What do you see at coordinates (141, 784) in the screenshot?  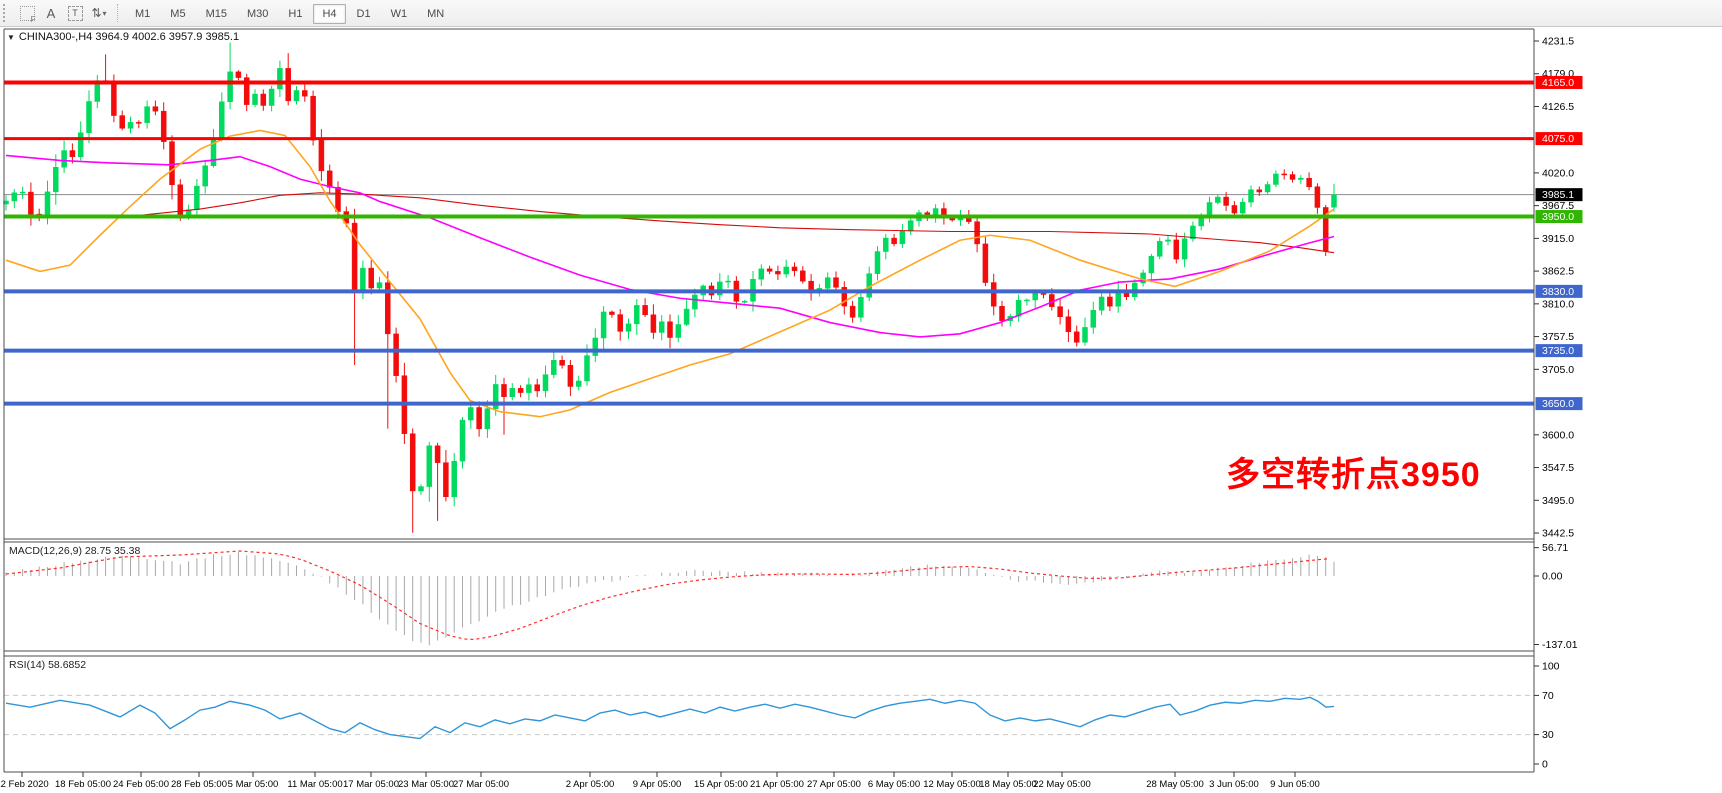 I see `svg-text: 24 Feb 05:00` at bounding box center [141, 784].